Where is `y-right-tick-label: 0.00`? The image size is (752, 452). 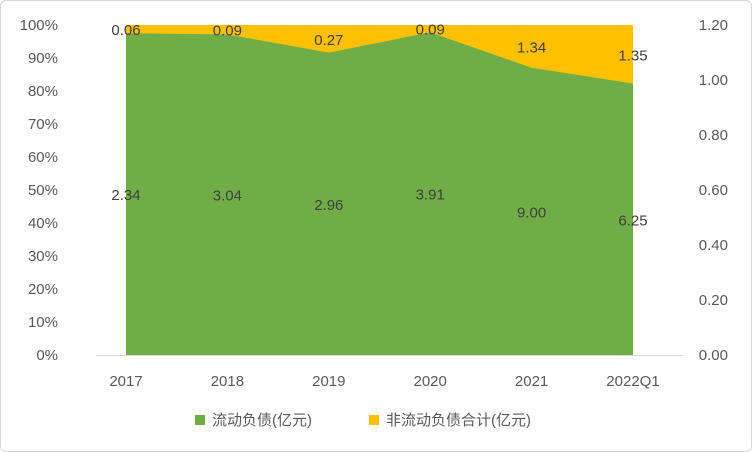 y-right-tick-label: 0.00 is located at coordinates (713, 355).